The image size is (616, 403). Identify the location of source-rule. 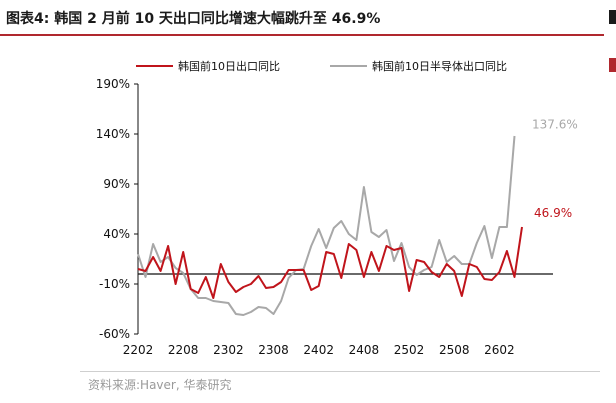
(340, 371).